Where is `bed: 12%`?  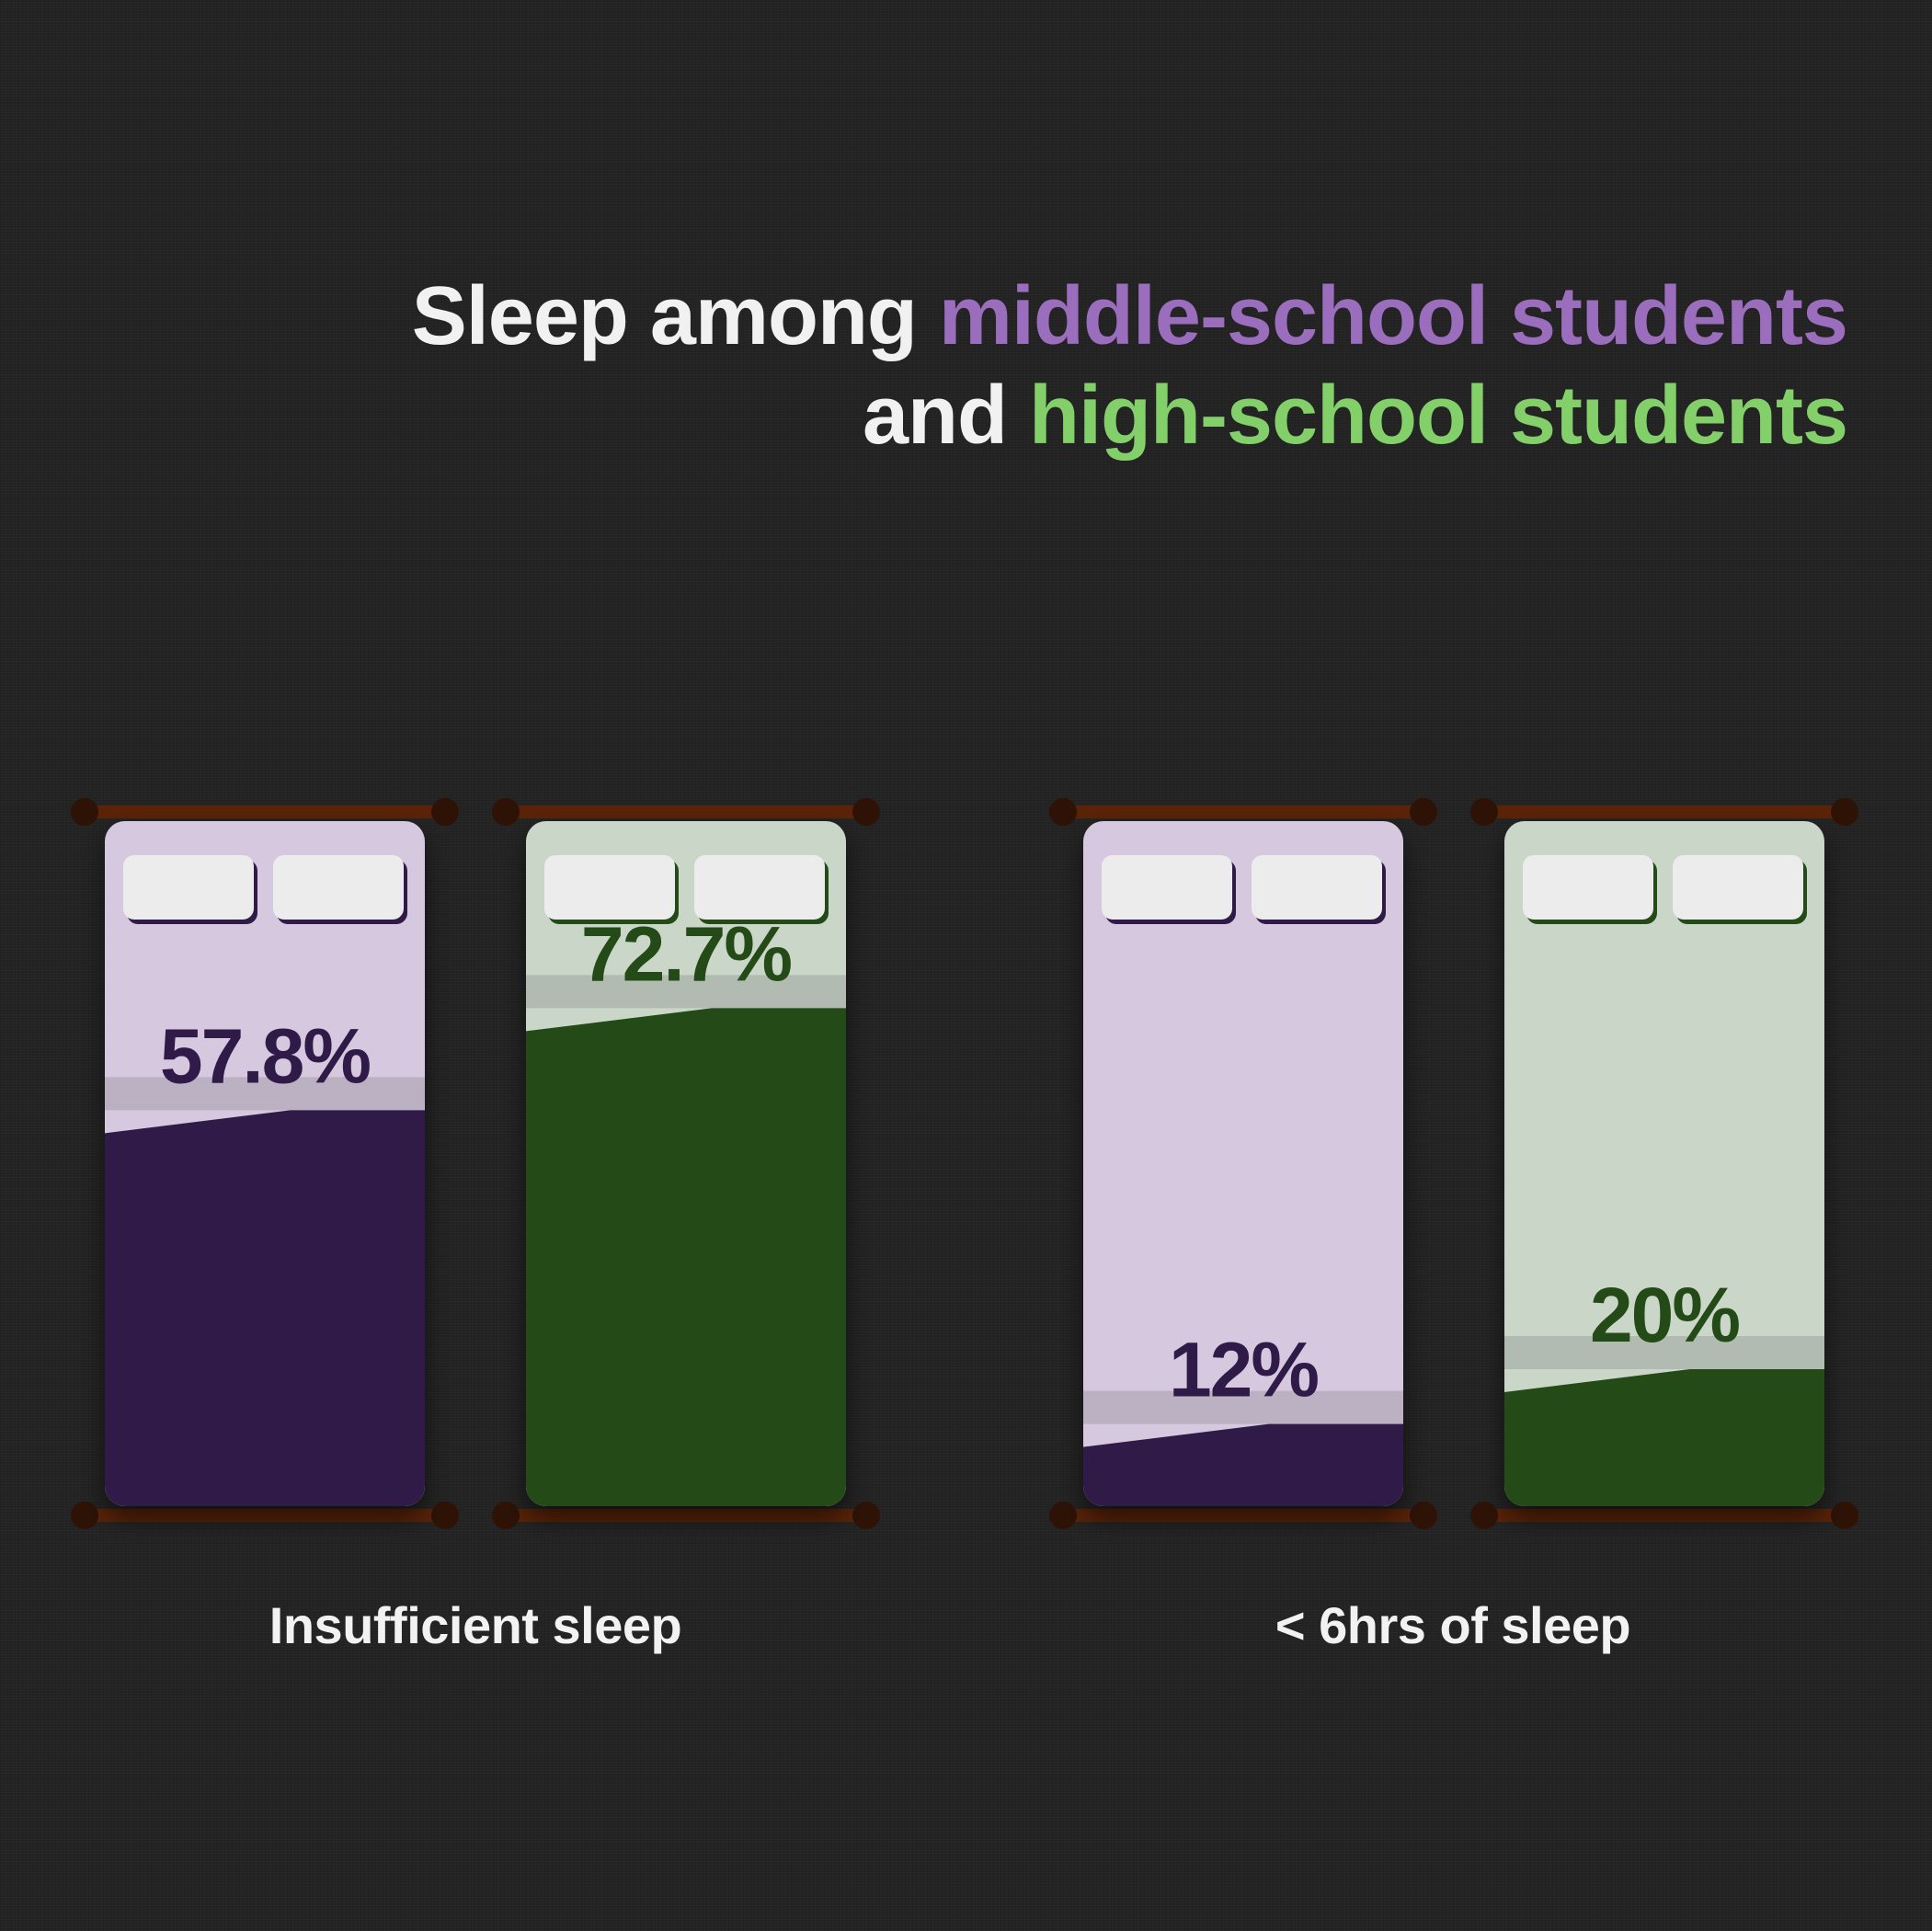
bed: 12% is located at coordinates (1243, 1164).